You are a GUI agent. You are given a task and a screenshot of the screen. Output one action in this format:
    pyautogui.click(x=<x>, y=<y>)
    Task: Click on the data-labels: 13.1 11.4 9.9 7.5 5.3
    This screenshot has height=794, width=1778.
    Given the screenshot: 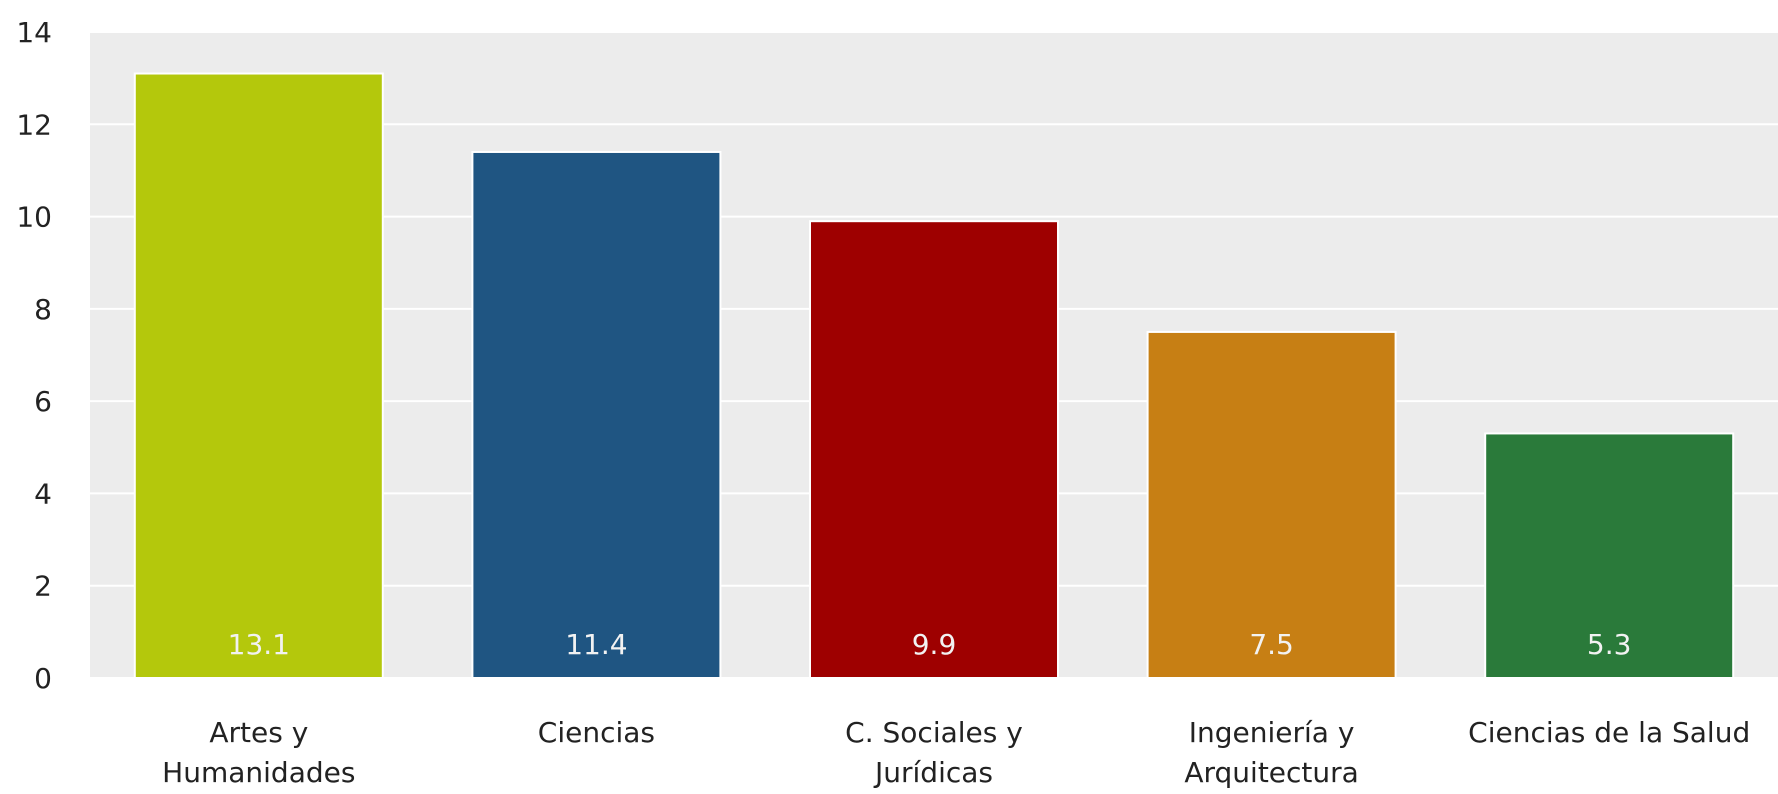 What is the action you would take?
    pyautogui.click(x=930, y=644)
    